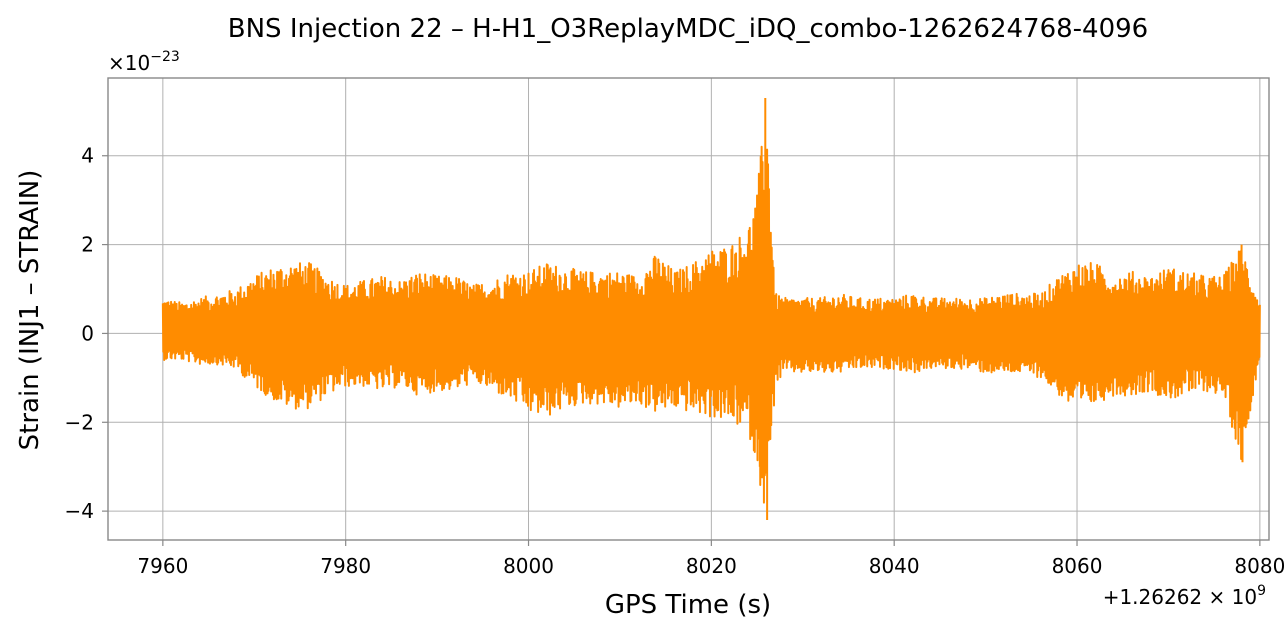 The height and width of the screenshot is (633, 1284). I want to click on x-tick-label: 8040, so click(894, 566).